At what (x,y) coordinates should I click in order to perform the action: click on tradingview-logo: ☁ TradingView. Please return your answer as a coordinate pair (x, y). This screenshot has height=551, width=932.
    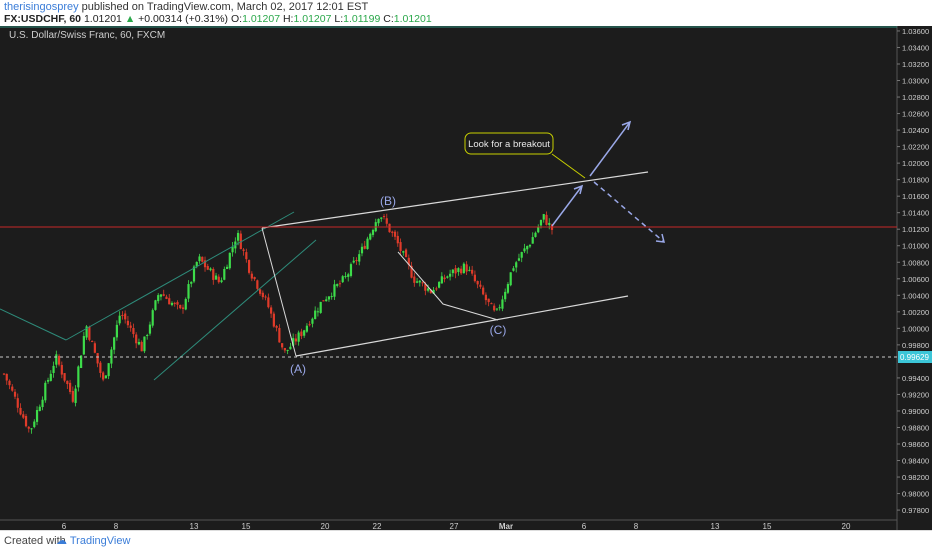
    Looking at the image, I should click on (93, 541).